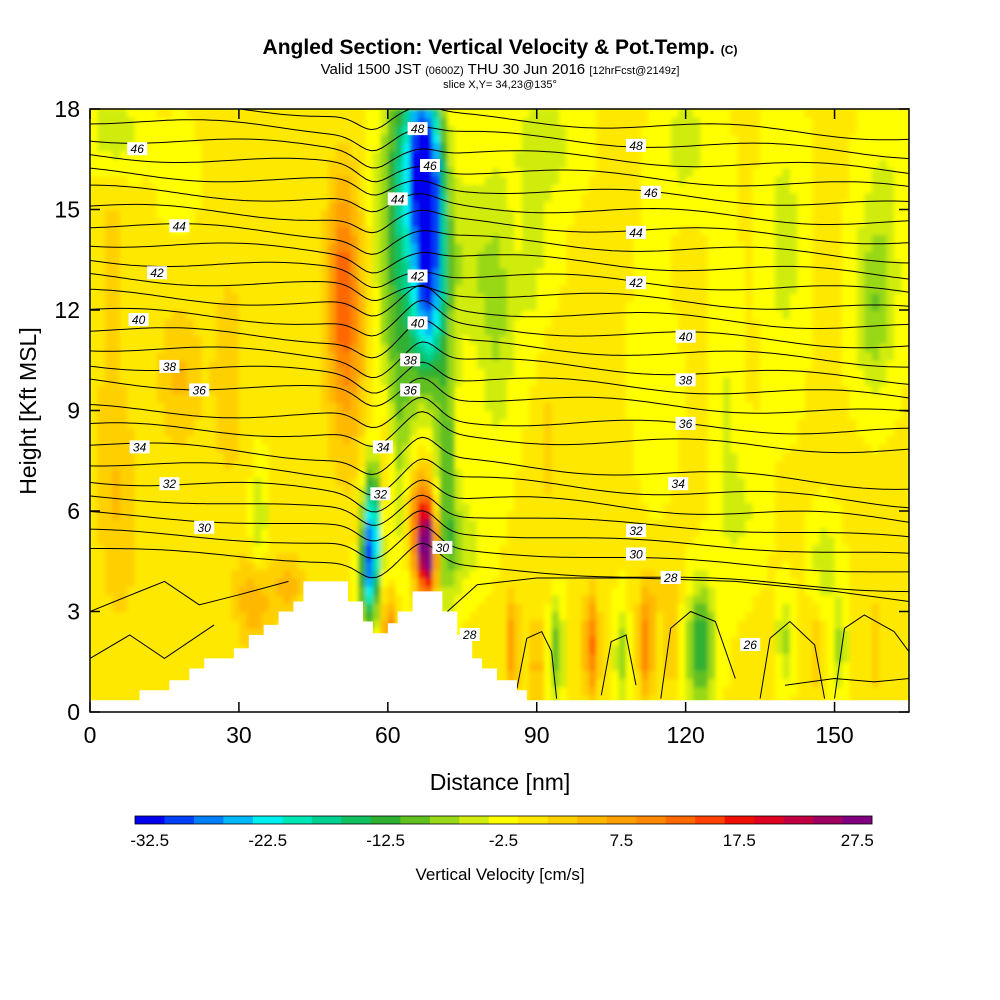  What do you see at coordinates (444, 71) in the screenshot?
I see `valid-zulu: (0600Z)` at bounding box center [444, 71].